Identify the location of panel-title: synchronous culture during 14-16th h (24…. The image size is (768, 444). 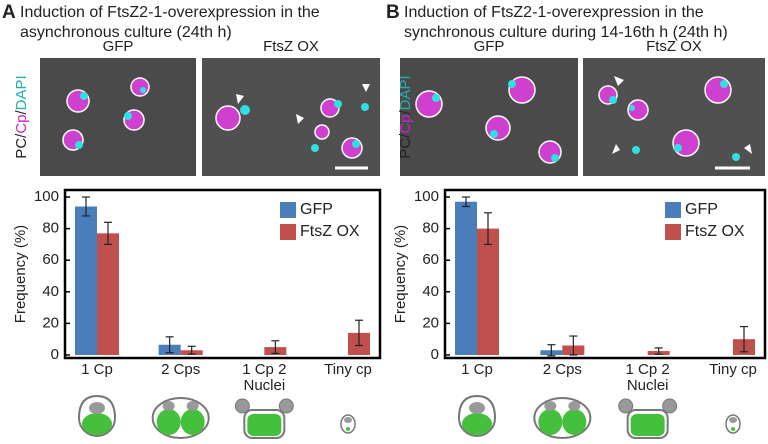
(566, 32).